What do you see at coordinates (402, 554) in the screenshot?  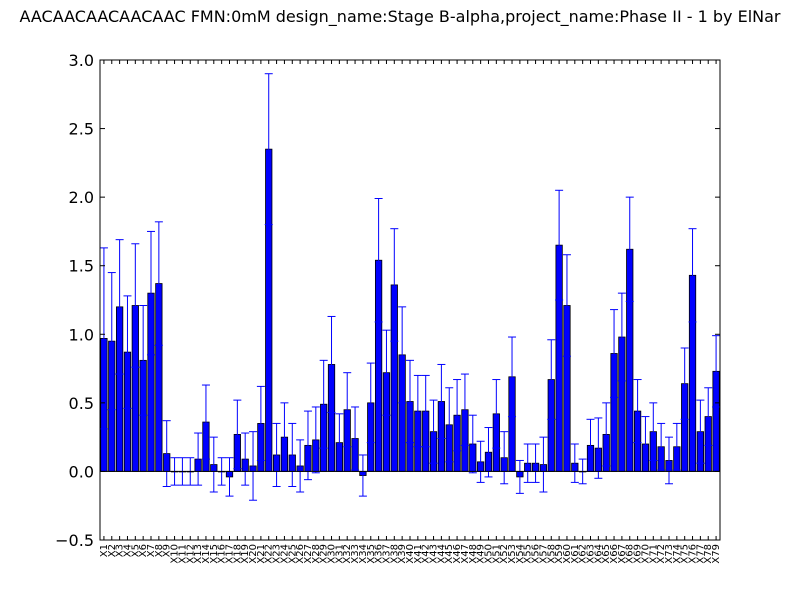 I see `x-tick-label: X39` at bounding box center [402, 554].